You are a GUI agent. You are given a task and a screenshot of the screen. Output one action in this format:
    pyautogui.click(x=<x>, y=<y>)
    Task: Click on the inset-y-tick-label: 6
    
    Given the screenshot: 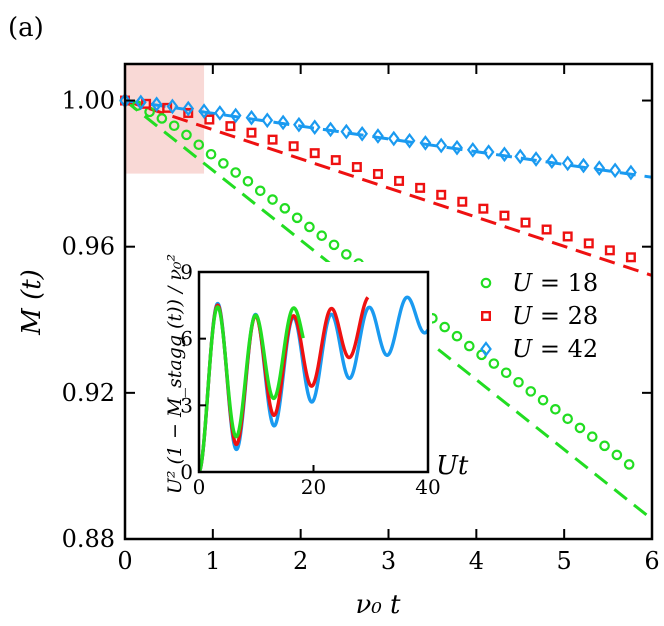 What is the action you would take?
    pyautogui.click(x=186, y=339)
    